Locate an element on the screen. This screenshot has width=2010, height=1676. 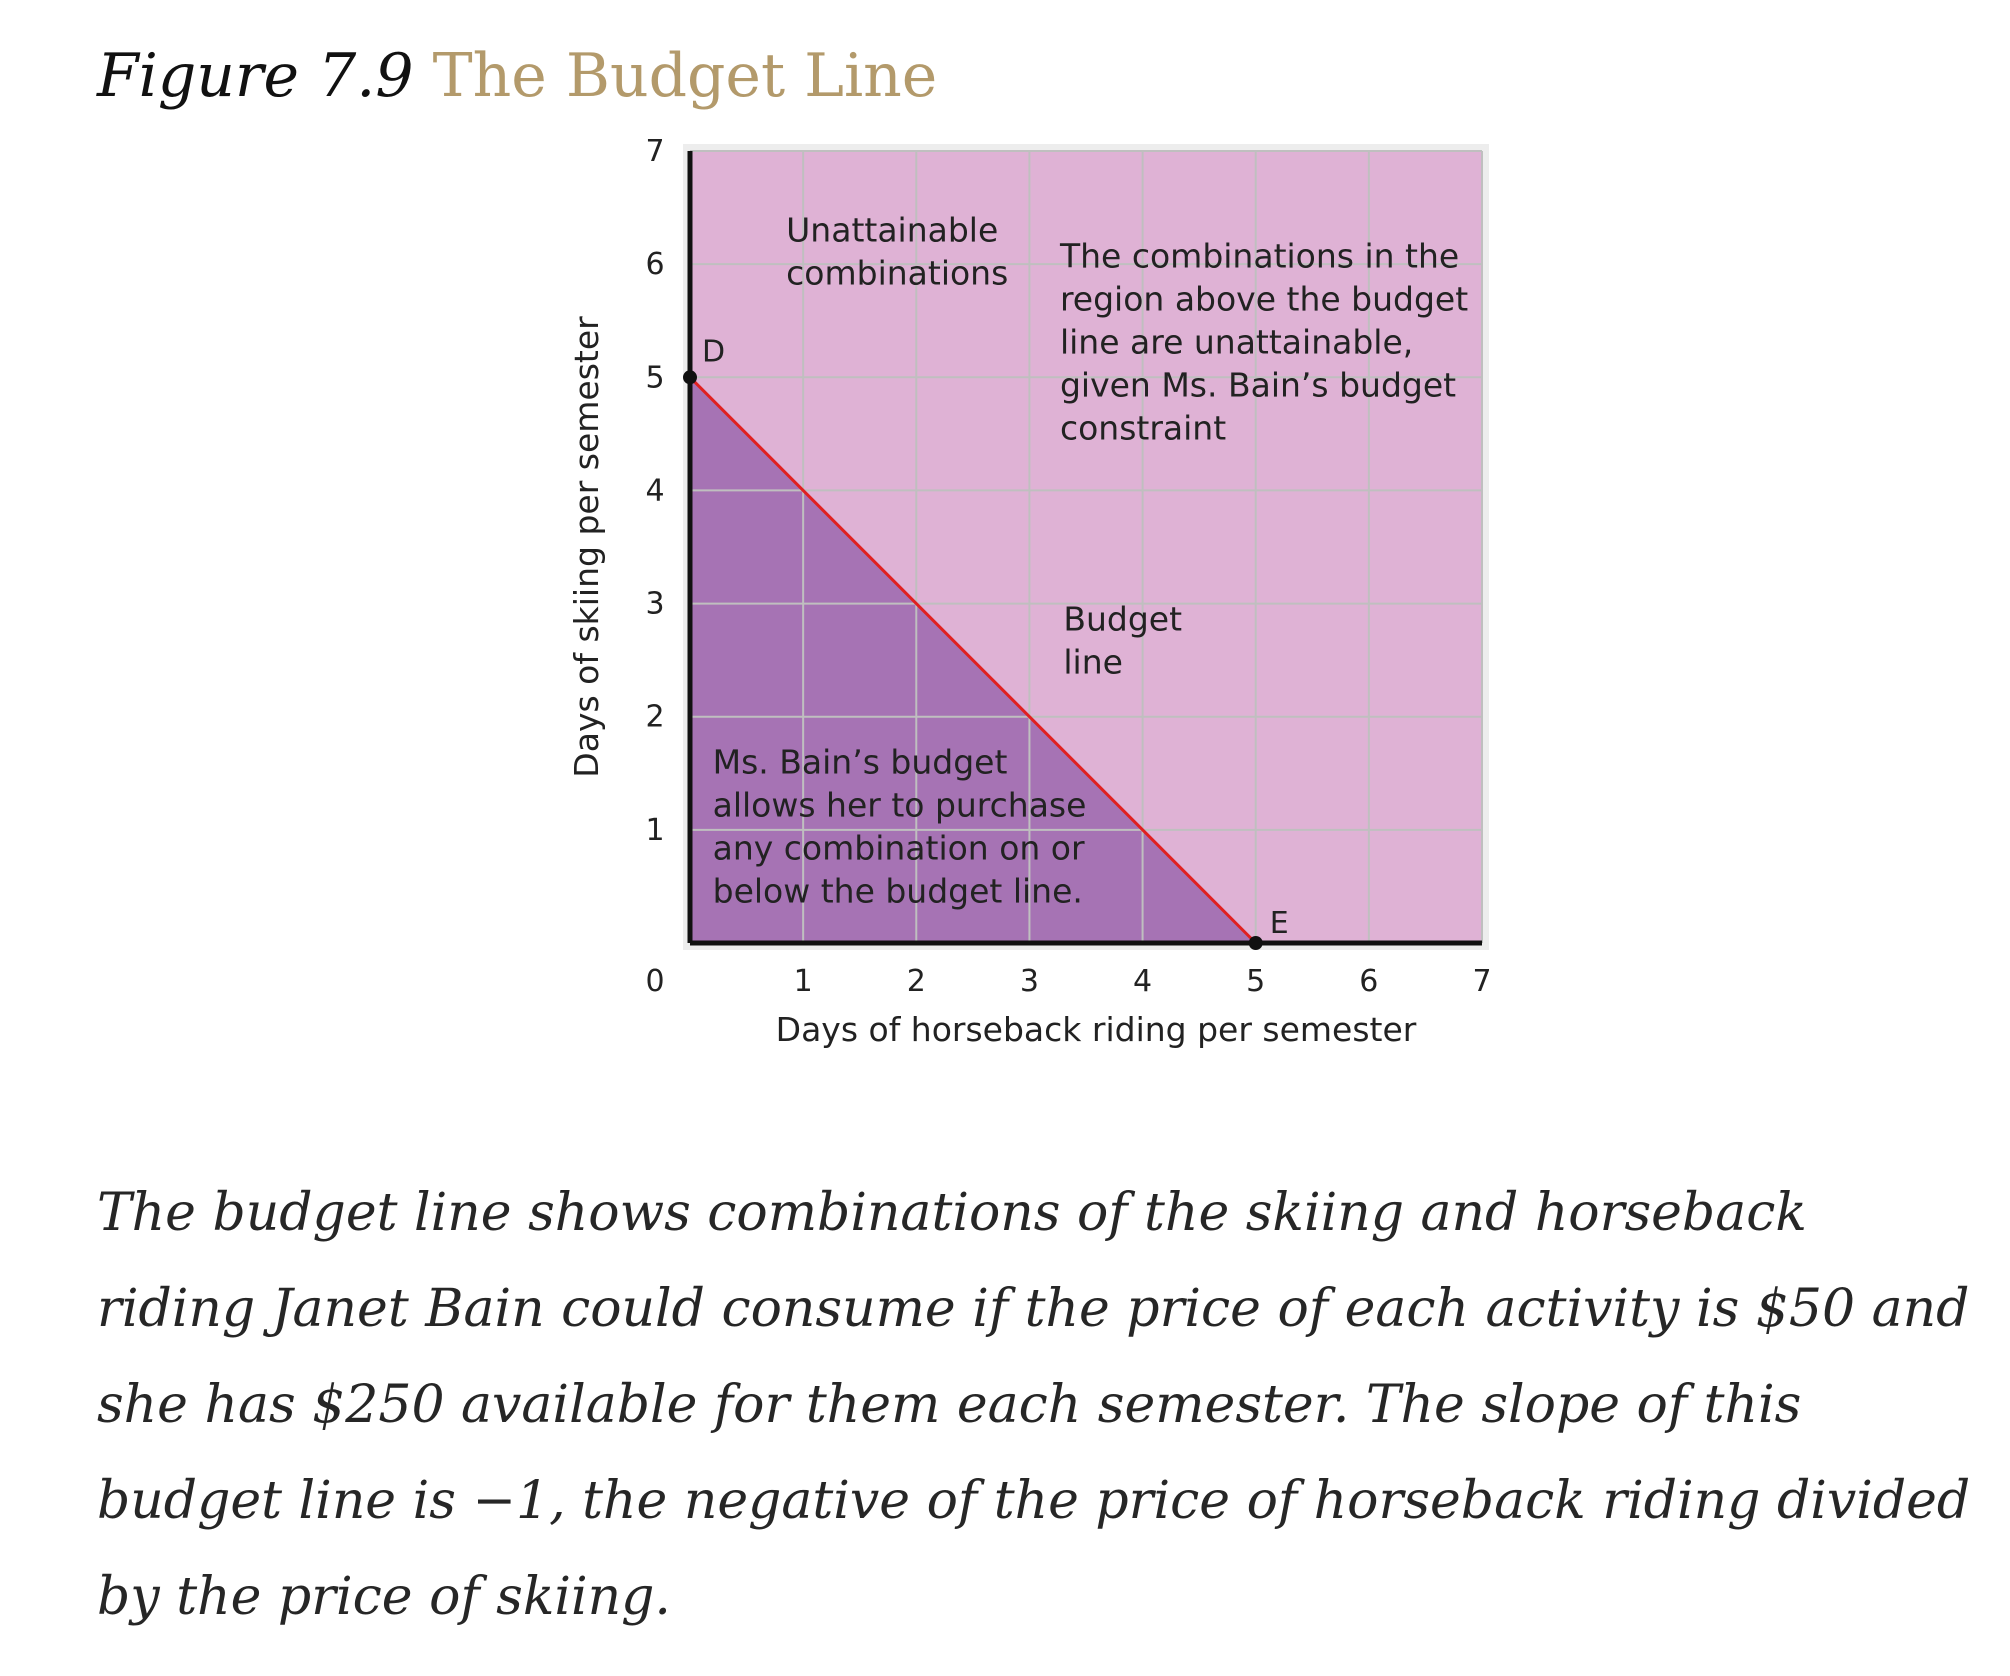
annotation-explain_below-line: any combination on or is located at coordinates (899, 847).